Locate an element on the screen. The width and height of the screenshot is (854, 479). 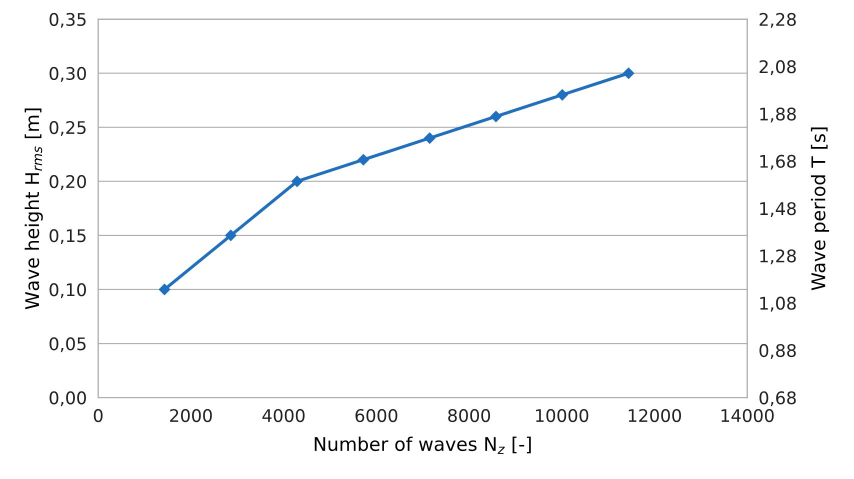
y2-axis-title: Wave period T [s] is located at coordinates (820, 209).